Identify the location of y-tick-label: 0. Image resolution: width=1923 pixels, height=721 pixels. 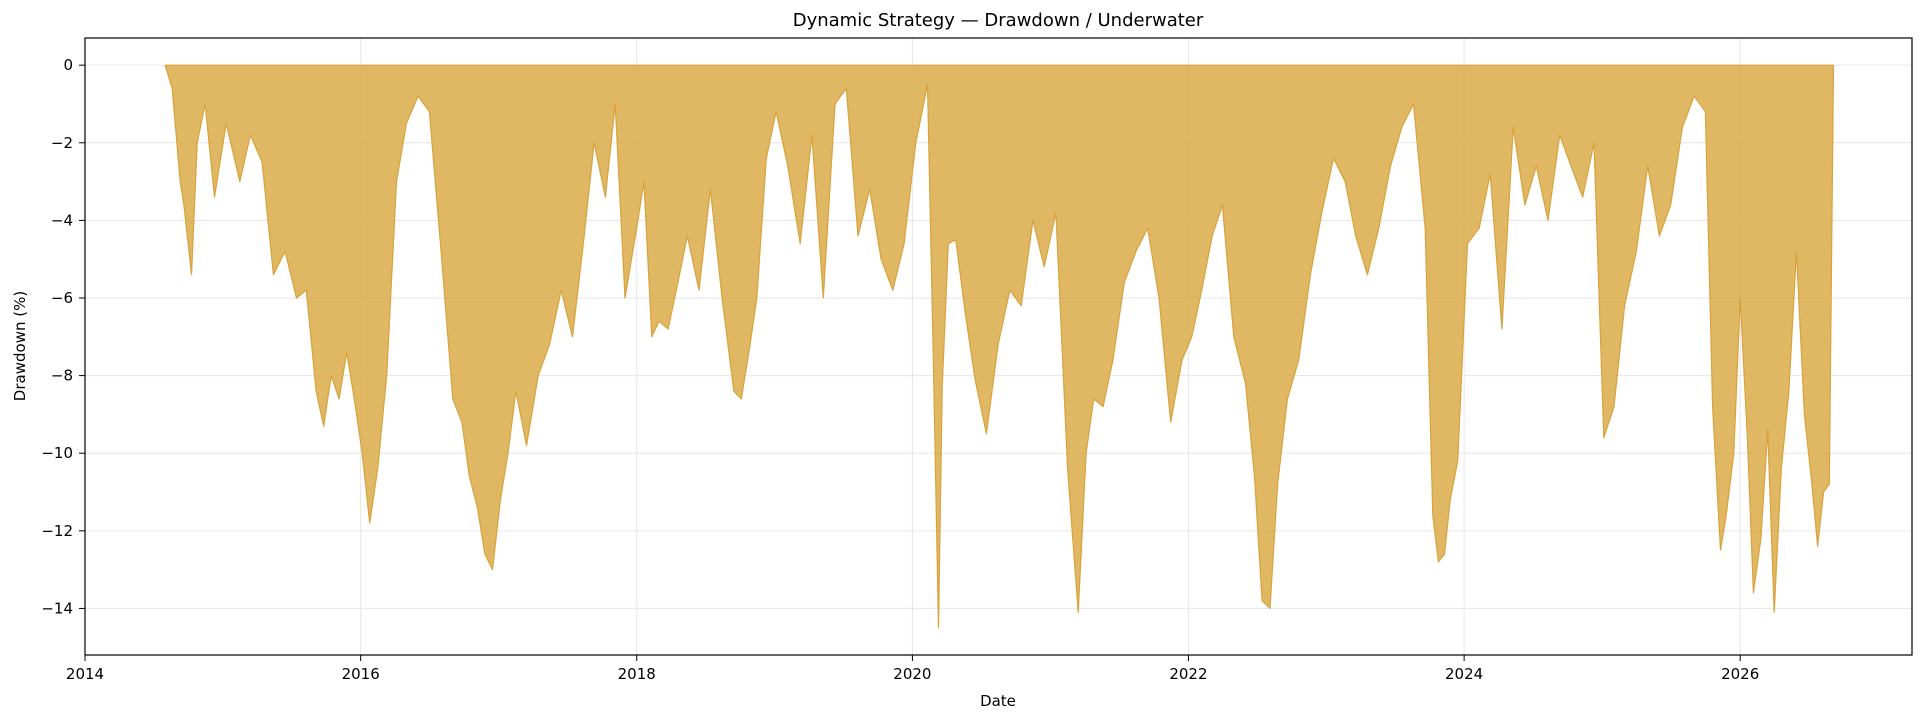
(68, 65).